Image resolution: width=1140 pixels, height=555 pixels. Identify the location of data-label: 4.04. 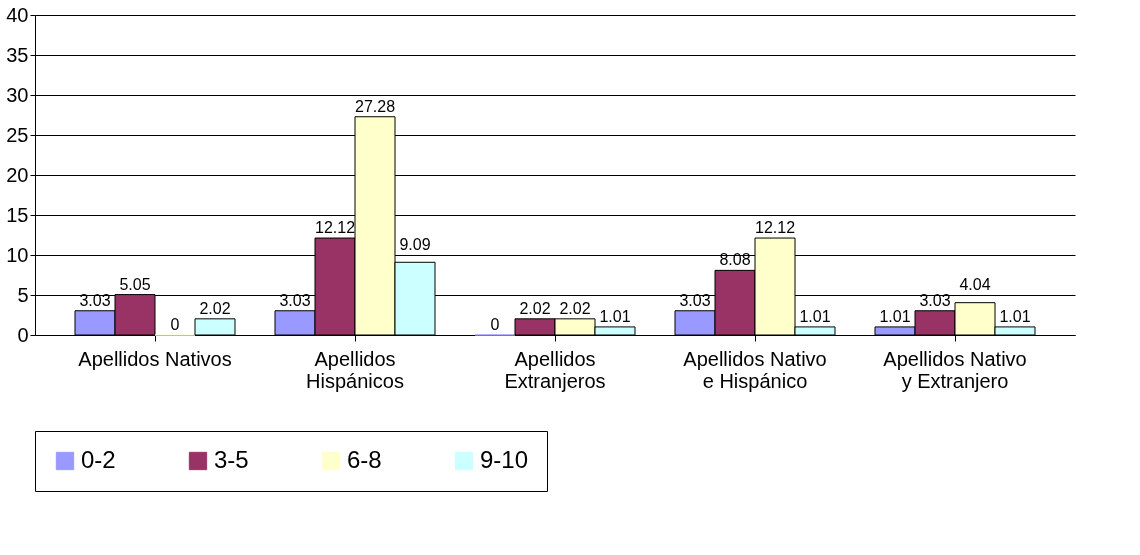
(975, 284).